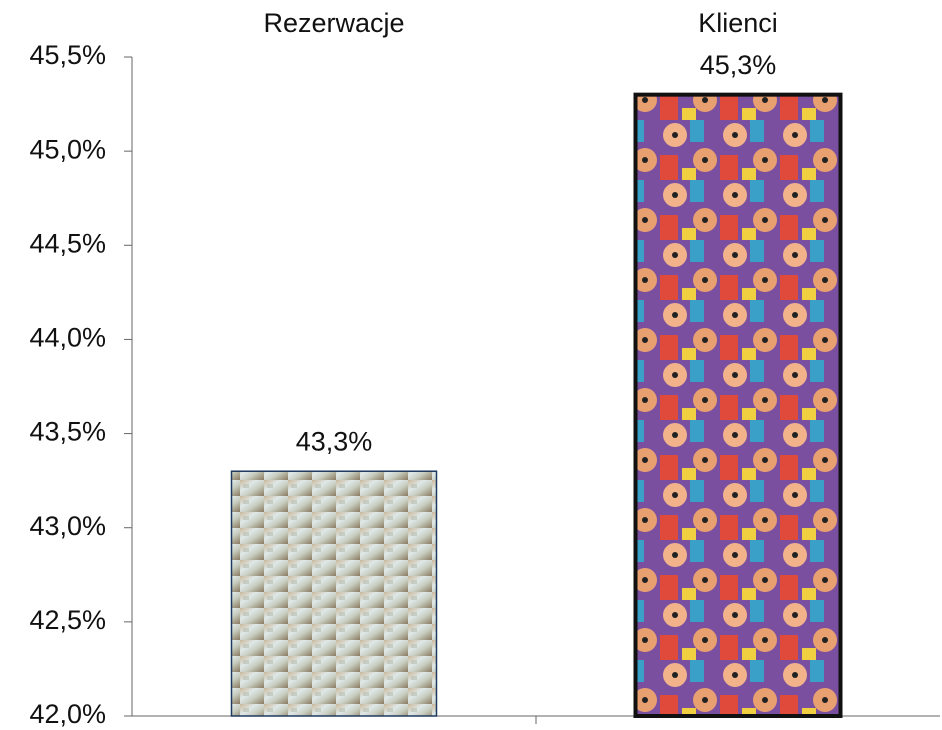 This screenshot has width=942, height=730. I want to click on bar, so click(334, 593).